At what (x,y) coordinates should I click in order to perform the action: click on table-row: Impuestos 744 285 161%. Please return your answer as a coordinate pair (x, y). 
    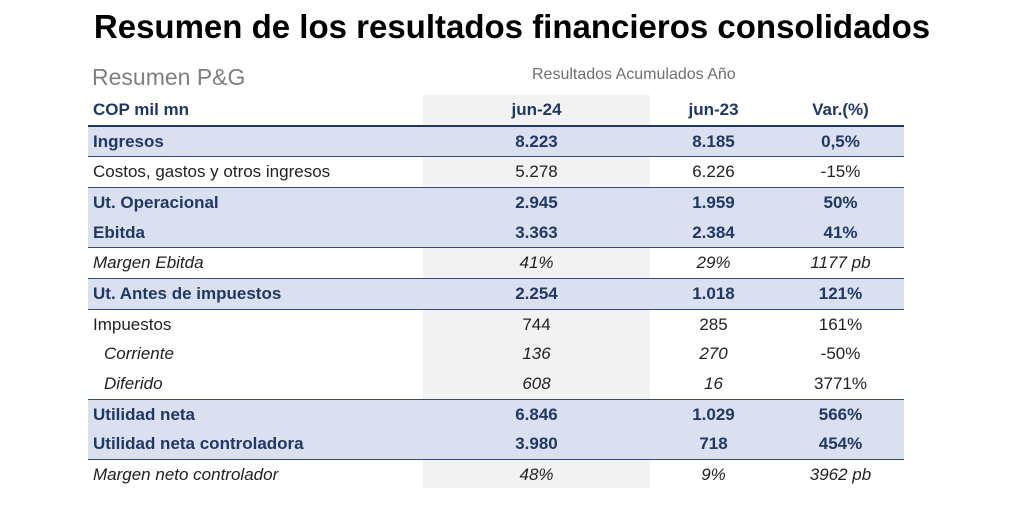
    Looking at the image, I should click on (496, 324).